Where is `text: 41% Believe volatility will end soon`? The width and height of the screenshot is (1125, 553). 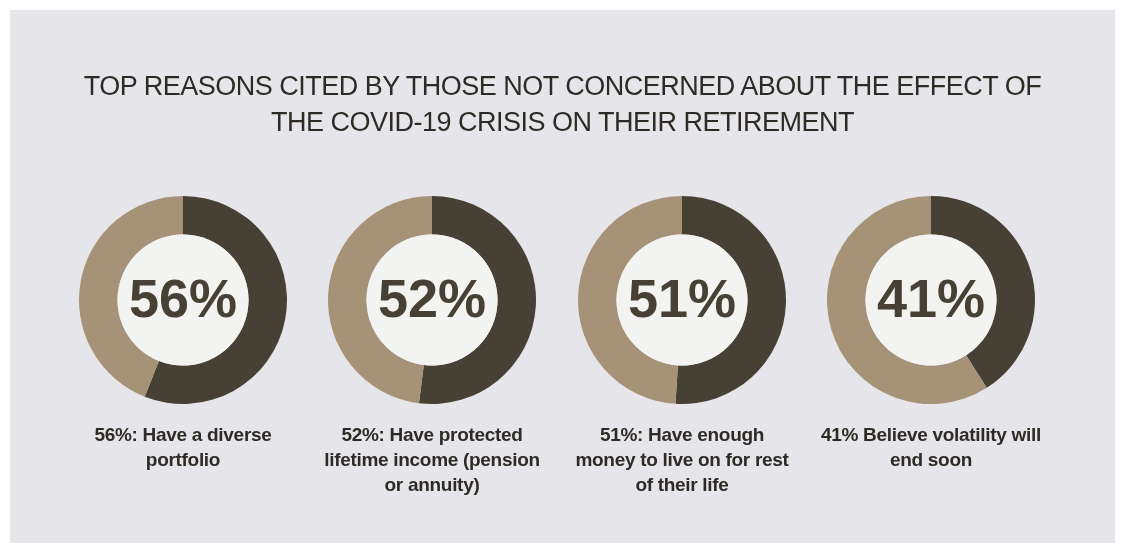 text: 41% Believe volatility will end soon is located at coordinates (931, 447).